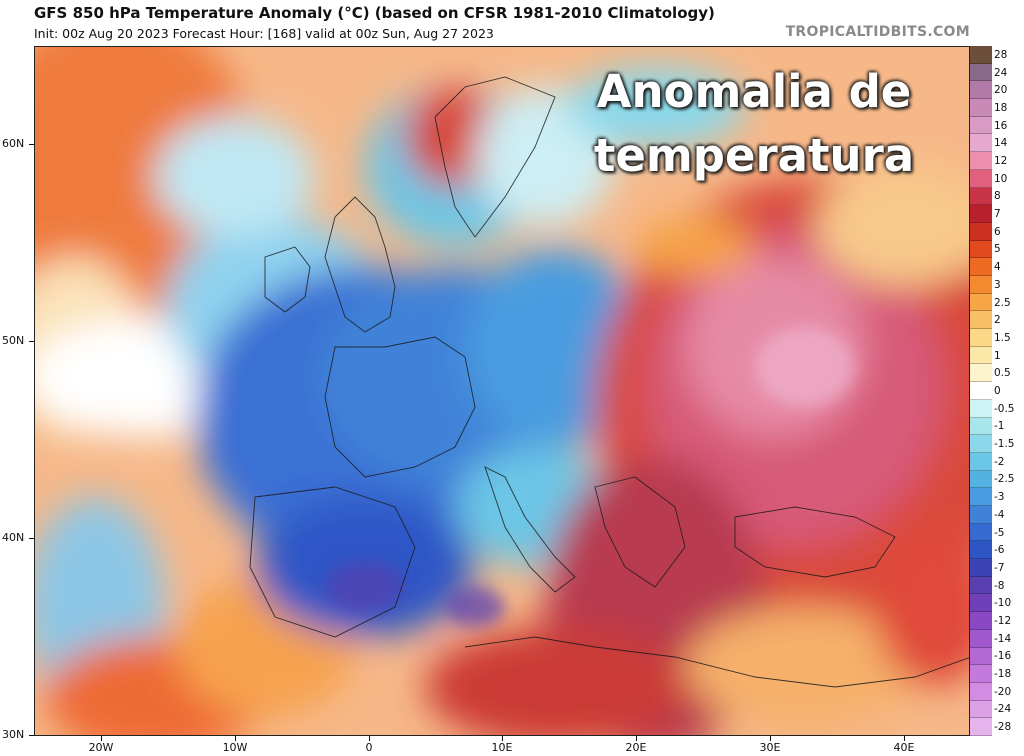 The height and width of the screenshot is (756, 1024). What do you see at coordinates (1002, 302) in the screenshot?
I see `legend-label: 2.5` at bounding box center [1002, 302].